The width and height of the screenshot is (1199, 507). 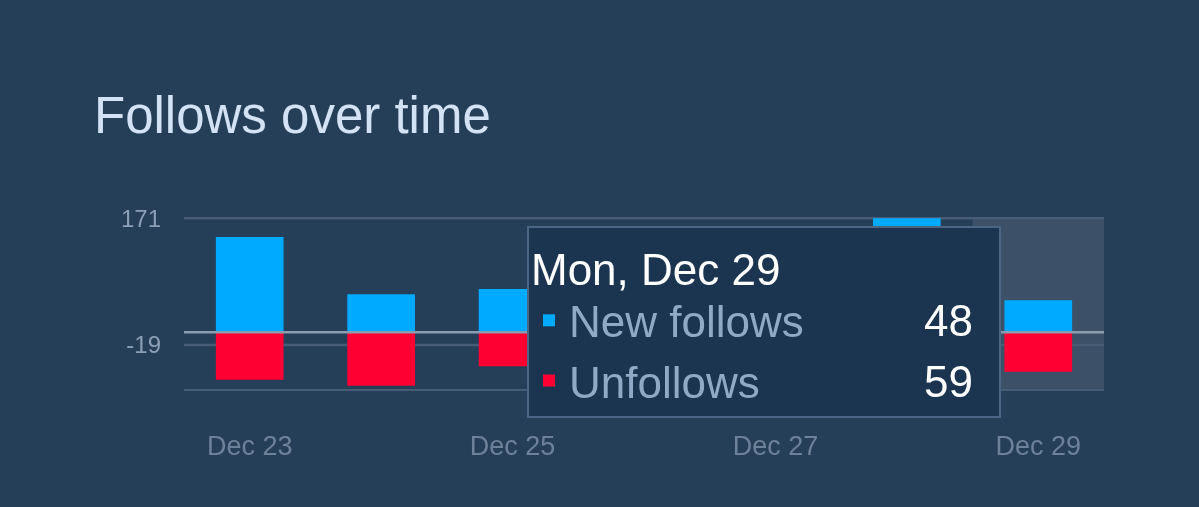 What do you see at coordinates (775, 446) in the screenshot?
I see `x-tick-label: Dec 27` at bounding box center [775, 446].